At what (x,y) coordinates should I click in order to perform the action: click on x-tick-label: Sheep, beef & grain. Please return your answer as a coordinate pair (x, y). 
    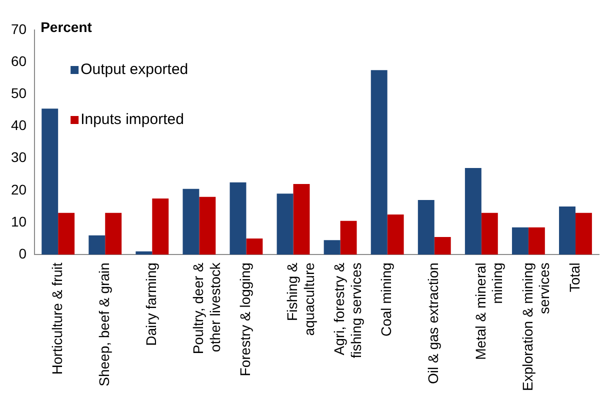
    Looking at the image, I should click on (104, 324).